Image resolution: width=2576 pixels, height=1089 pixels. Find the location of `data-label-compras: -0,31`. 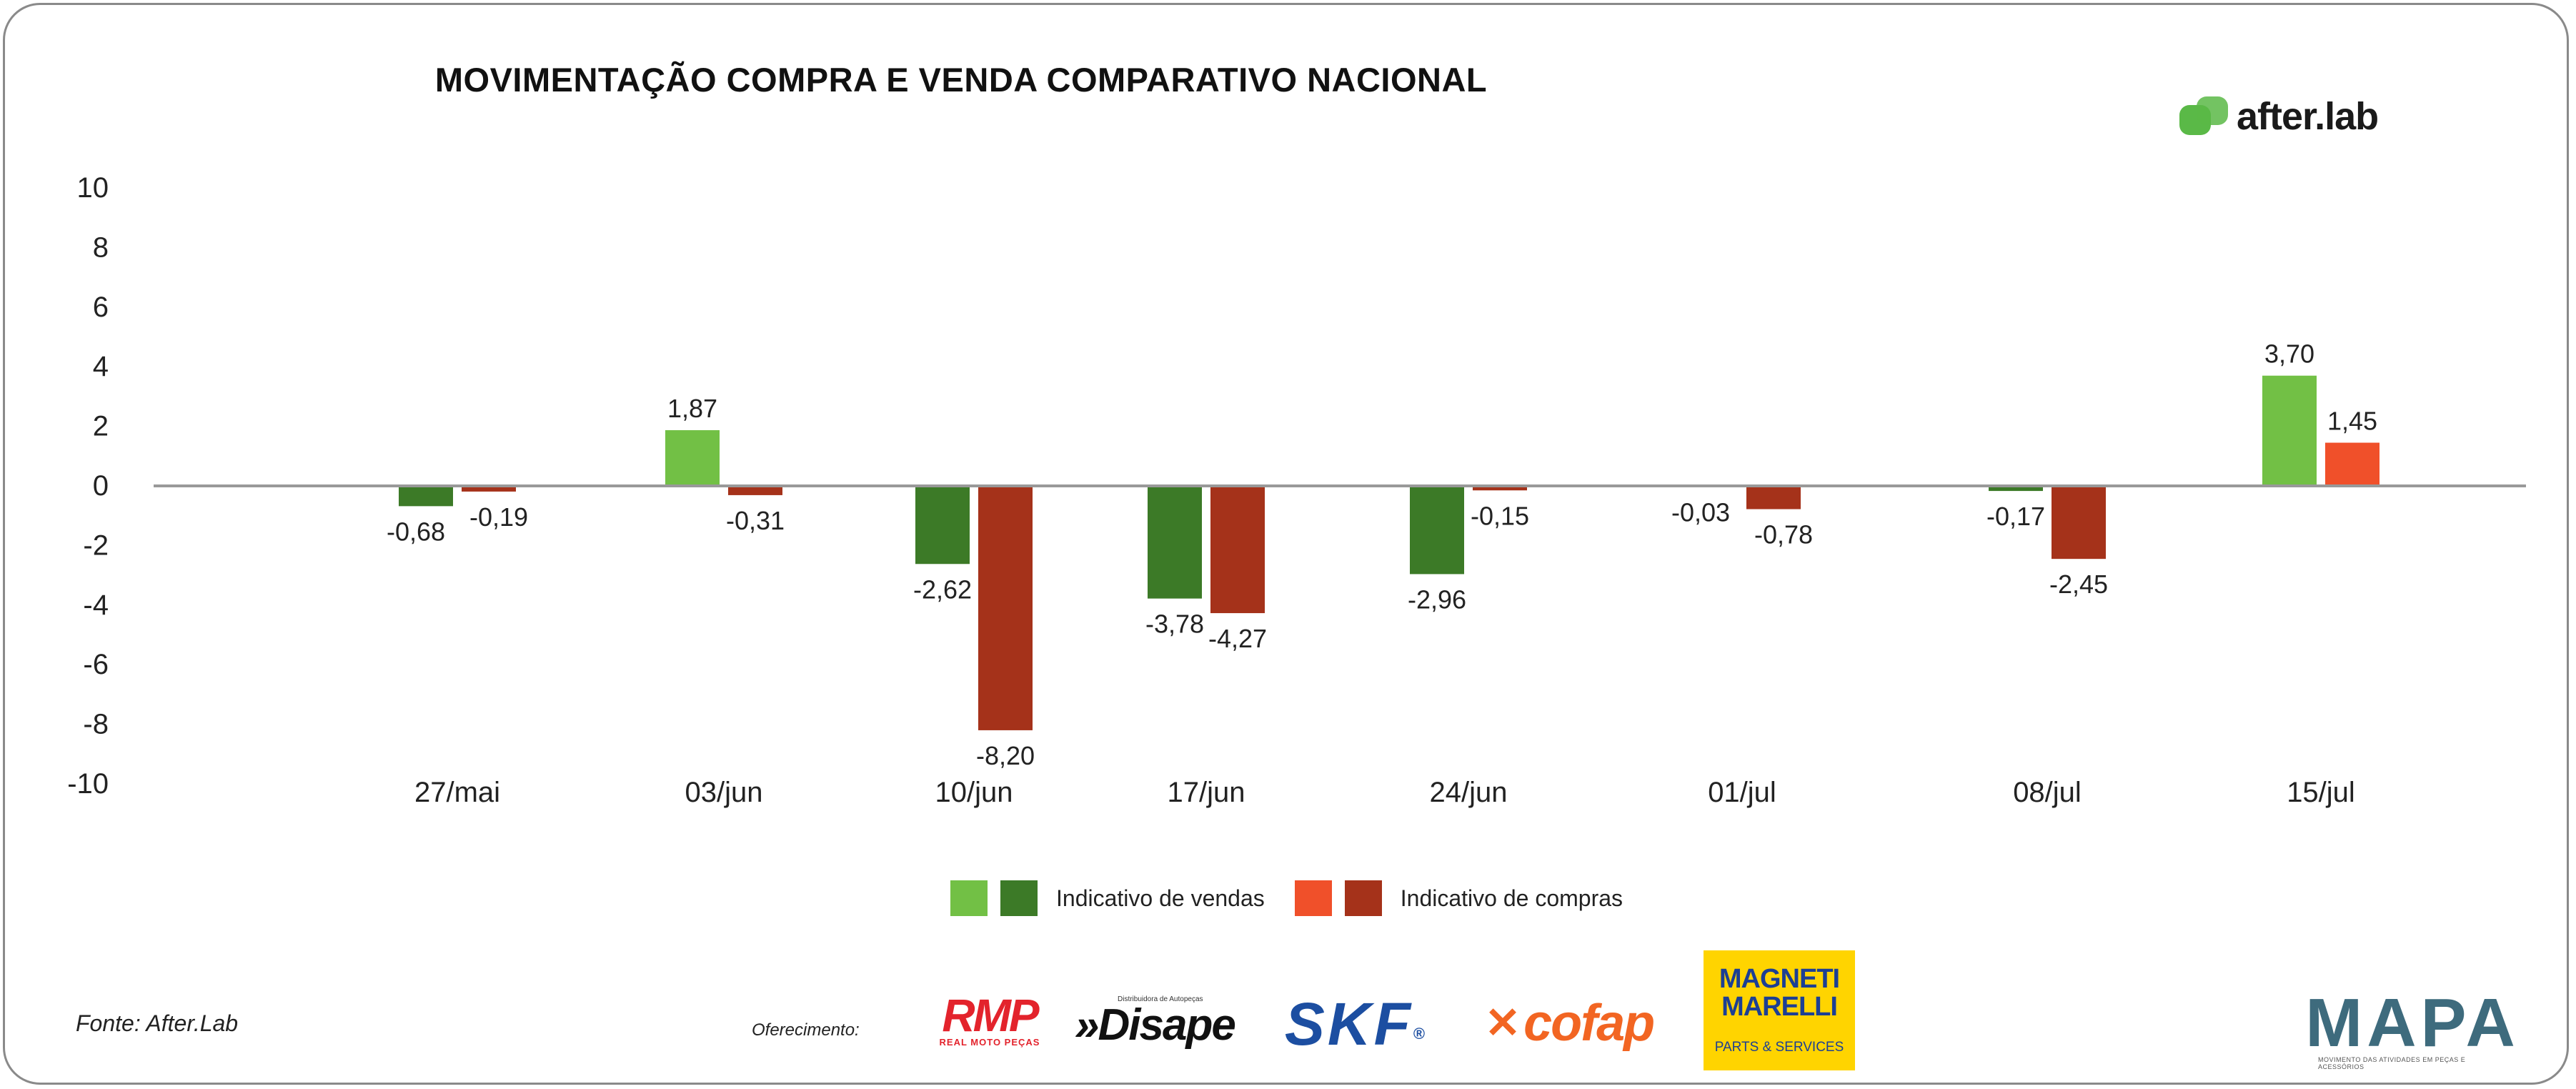

data-label-compras: -0,31 is located at coordinates (755, 520).